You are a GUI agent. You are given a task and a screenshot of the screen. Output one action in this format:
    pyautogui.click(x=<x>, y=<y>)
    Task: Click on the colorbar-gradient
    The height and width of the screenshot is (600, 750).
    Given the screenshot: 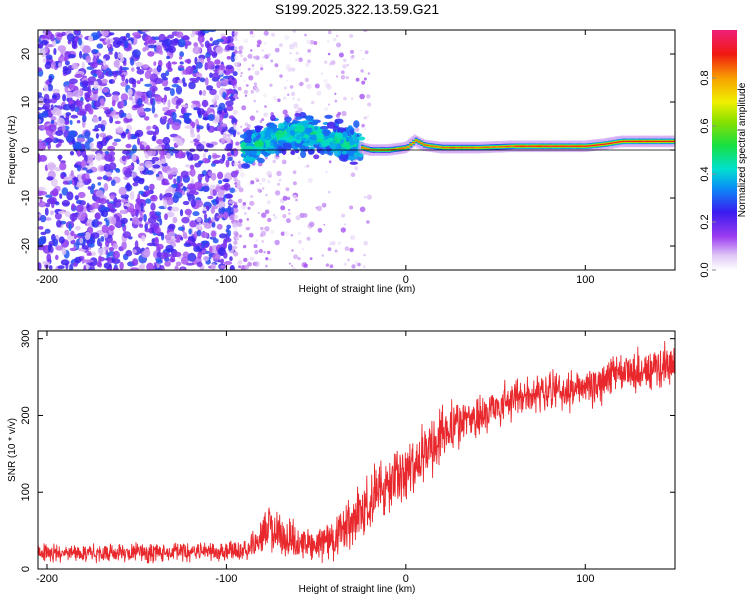 What is the action you would take?
    pyautogui.click(x=724, y=150)
    